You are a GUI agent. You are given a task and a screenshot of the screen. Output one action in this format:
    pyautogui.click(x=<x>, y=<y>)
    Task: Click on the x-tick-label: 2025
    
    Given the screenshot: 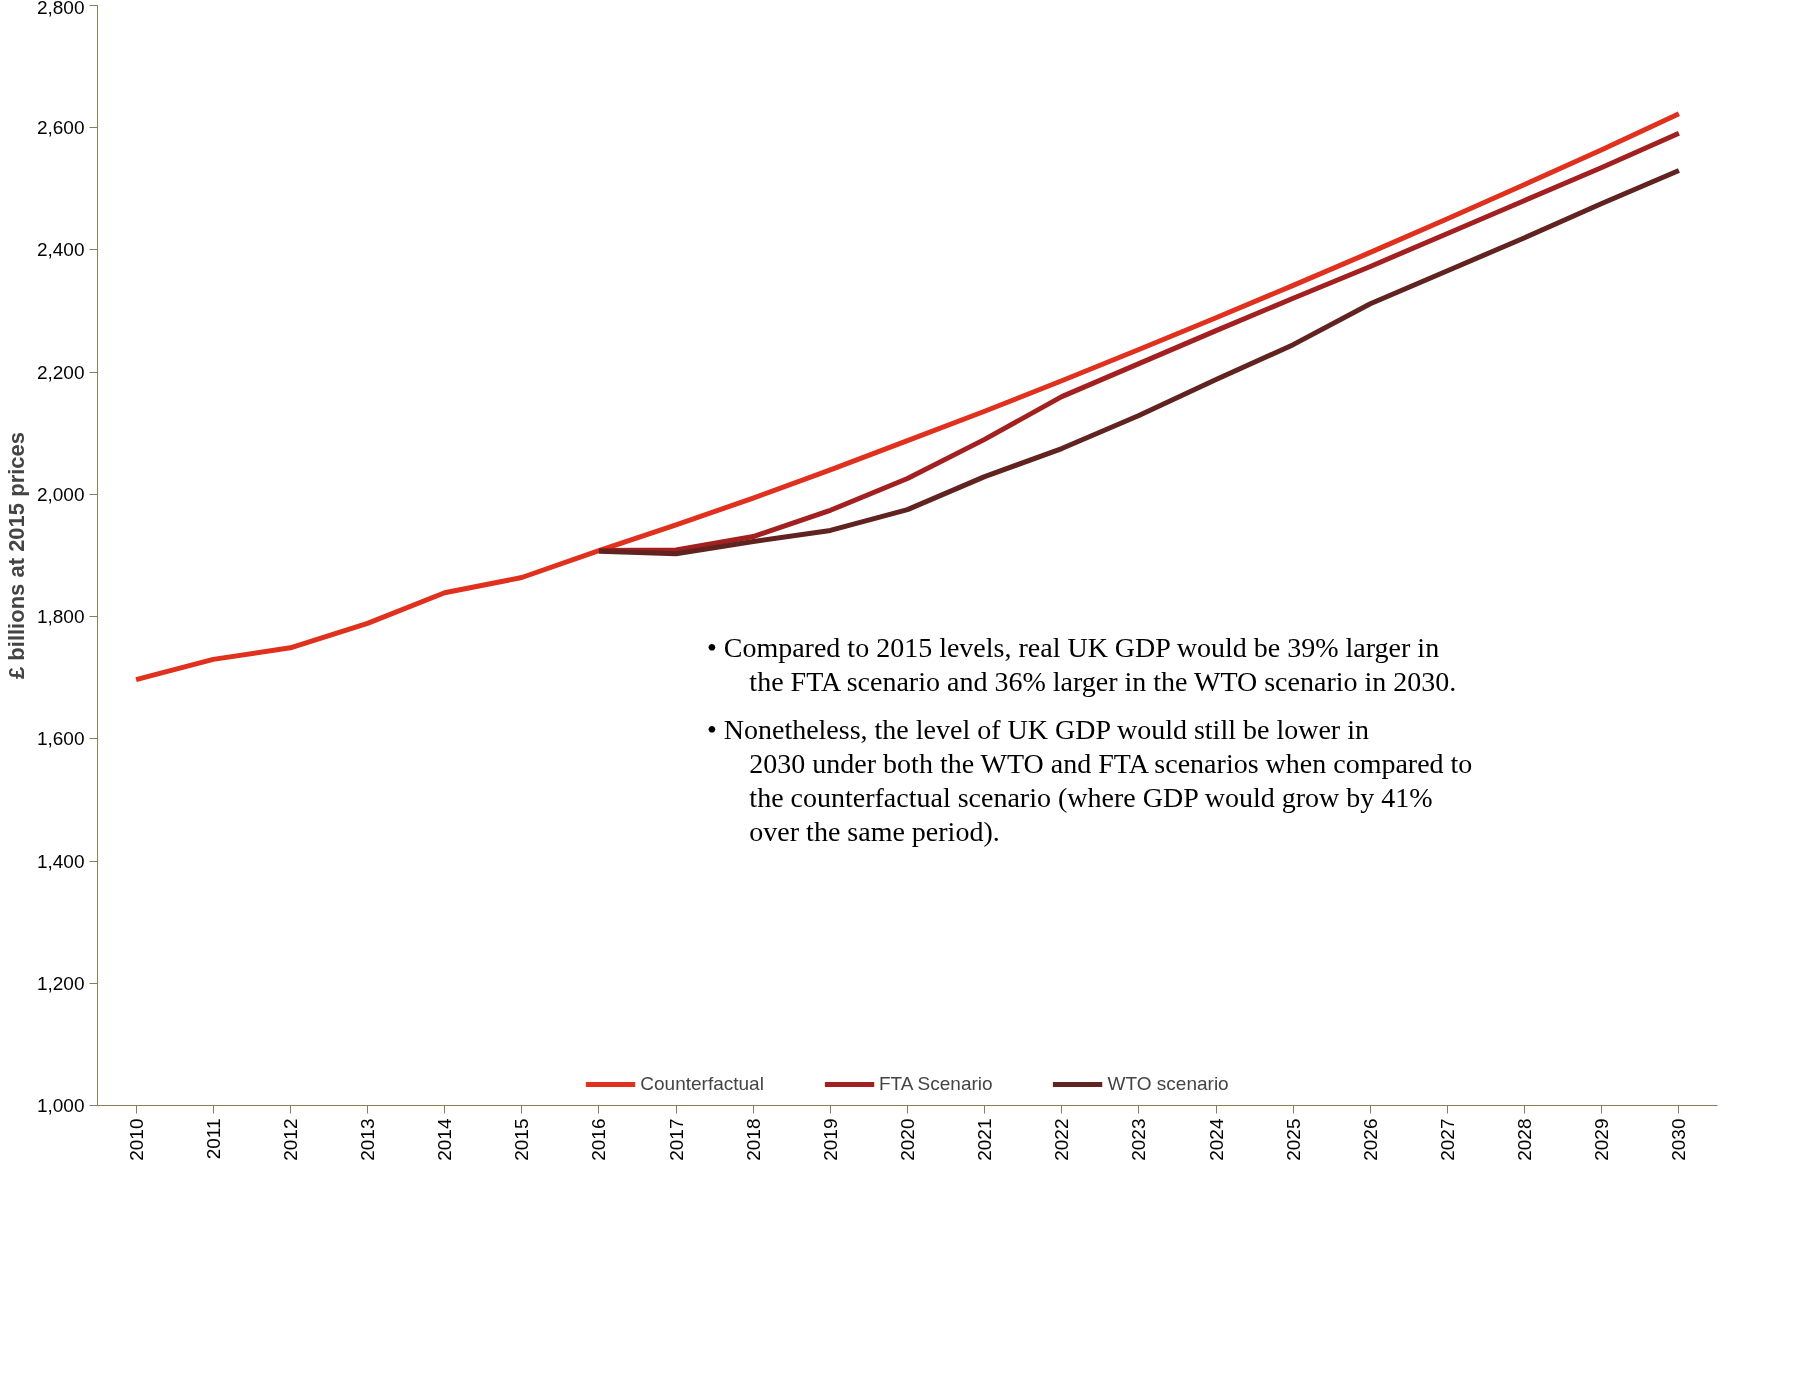 What is the action you would take?
    pyautogui.click(x=1293, y=1139)
    